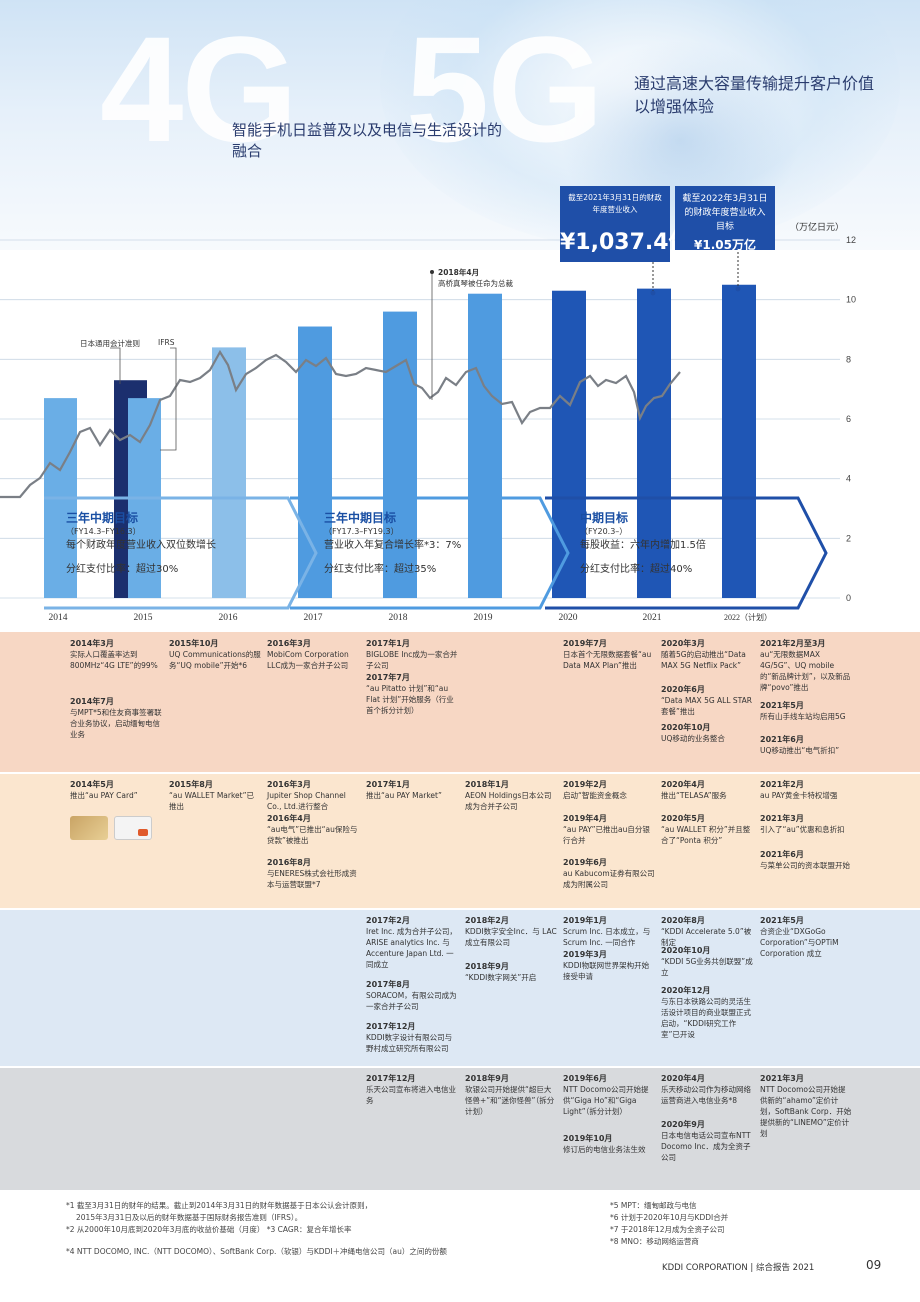 This screenshot has width=920, height=1302. Describe the element at coordinates (782, 854) in the screenshot. I see `timeline-event-date: 2021年6月` at that location.